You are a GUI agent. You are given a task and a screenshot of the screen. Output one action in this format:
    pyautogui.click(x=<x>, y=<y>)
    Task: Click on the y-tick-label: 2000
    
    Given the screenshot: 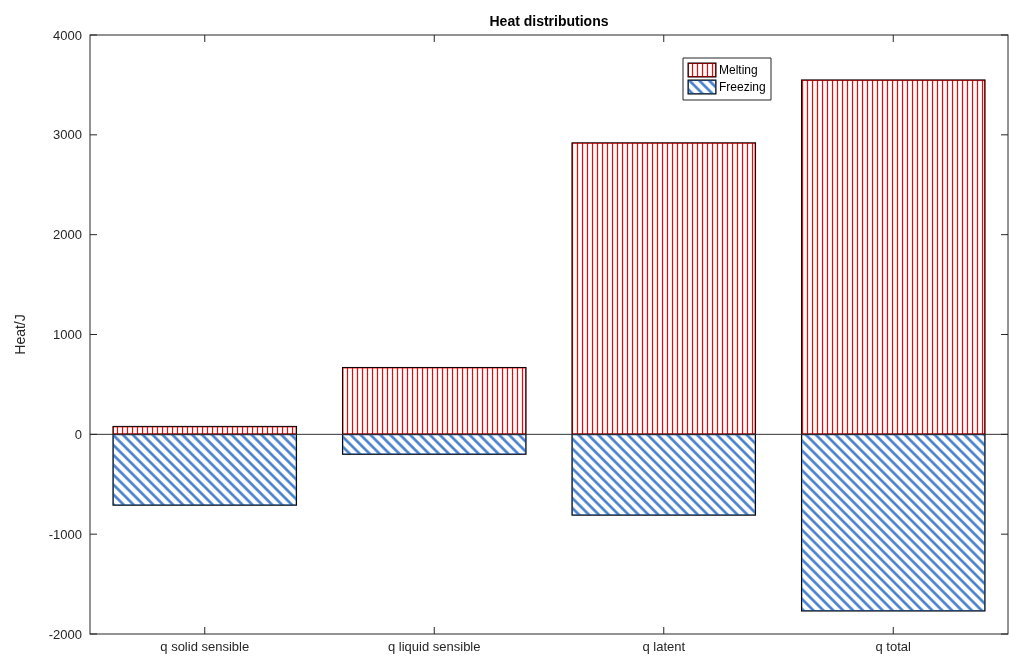 What is the action you would take?
    pyautogui.click(x=67, y=235)
    